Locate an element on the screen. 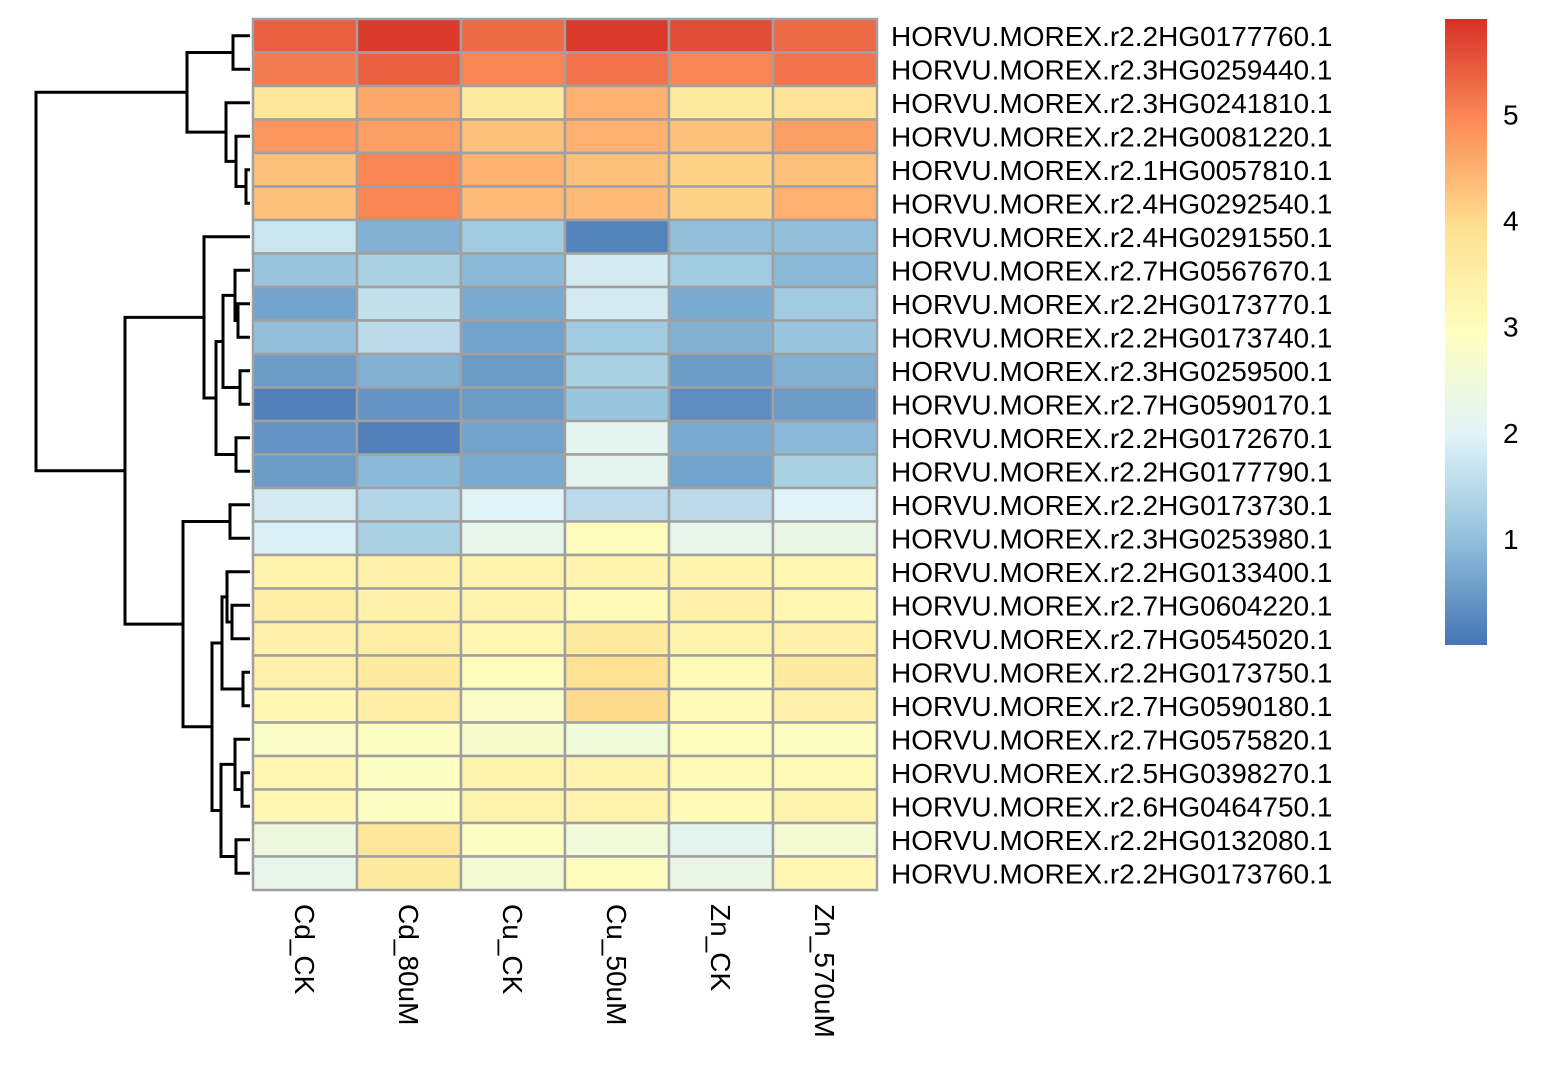 The height and width of the screenshot is (1088, 1563). row-label: HORVU.MOREX.r2.2HG0173770.1 is located at coordinates (1111, 304).